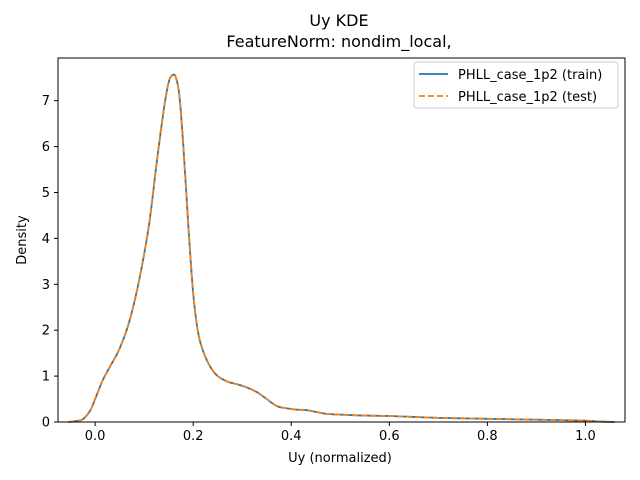 This screenshot has width=640, height=480. What do you see at coordinates (585, 436) in the screenshot?
I see `x-tick-label: 1.0` at bounding box center [585, 436].